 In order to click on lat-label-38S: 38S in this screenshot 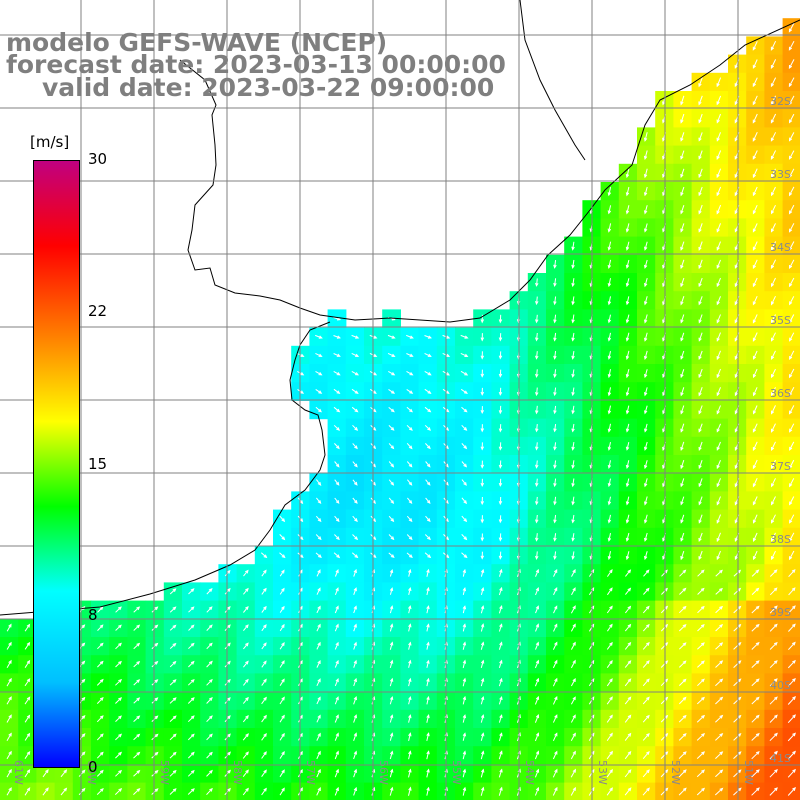, I will do `click(780, 539)`.